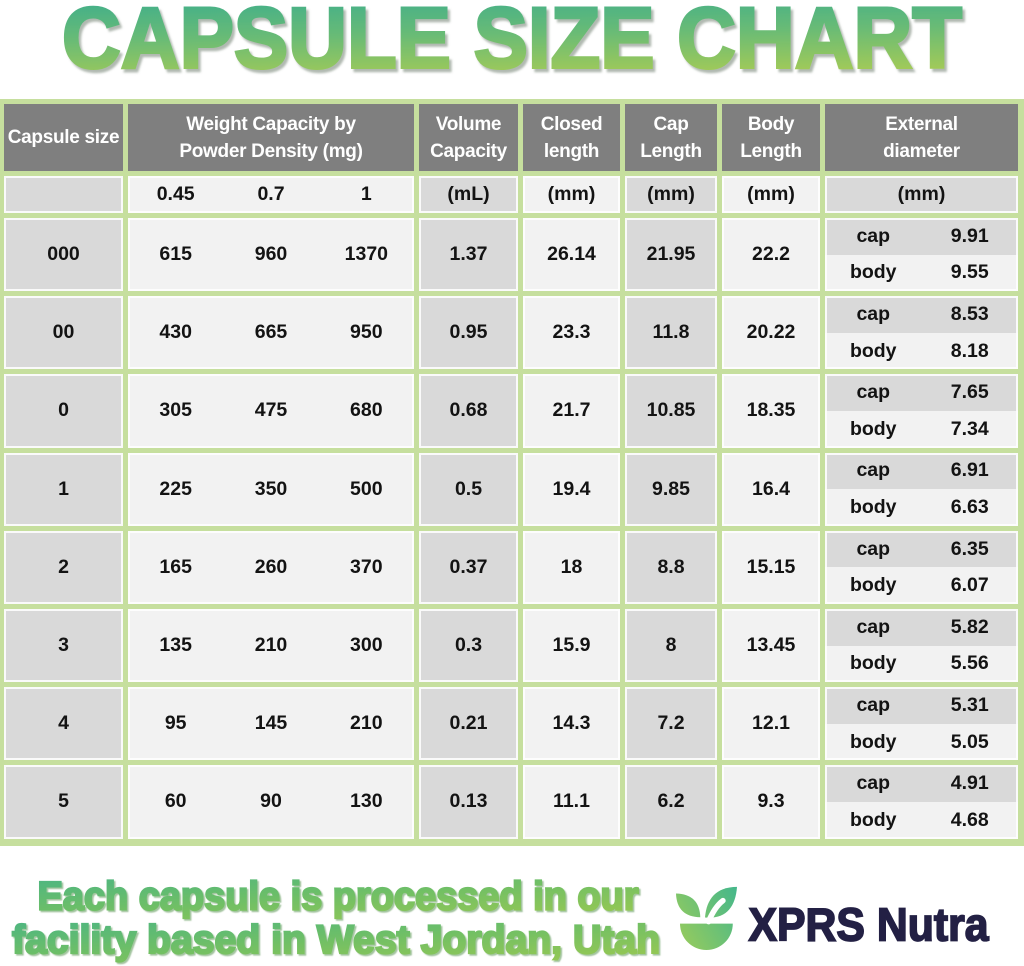 This screenshot has width=1024, height=966. Describe the element at coordinates (336, 940) in the screenshot. I see `svg-text:facility based in West Jordan,: facility based in West Jordan, Utah` at that location.